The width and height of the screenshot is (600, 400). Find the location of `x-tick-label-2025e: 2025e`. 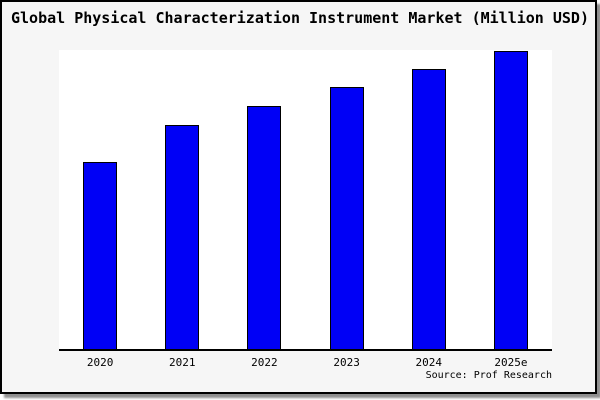

x-tick-label-2025e: 2025e is located at coordinates (511, 362).